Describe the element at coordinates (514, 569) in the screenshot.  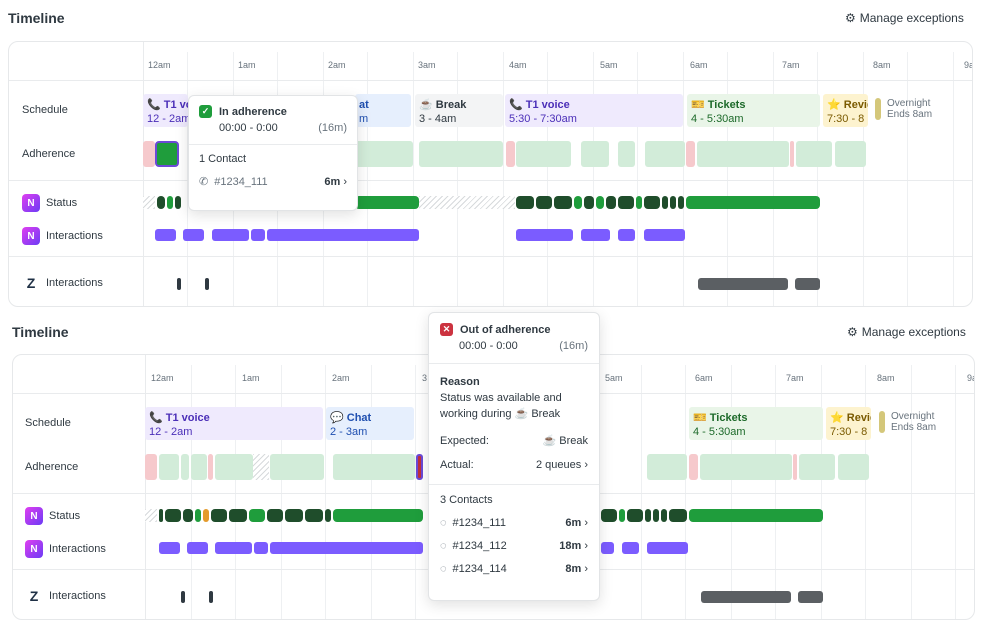
I see `contact-row: ◌ #1234_114 8m ›` at that location.